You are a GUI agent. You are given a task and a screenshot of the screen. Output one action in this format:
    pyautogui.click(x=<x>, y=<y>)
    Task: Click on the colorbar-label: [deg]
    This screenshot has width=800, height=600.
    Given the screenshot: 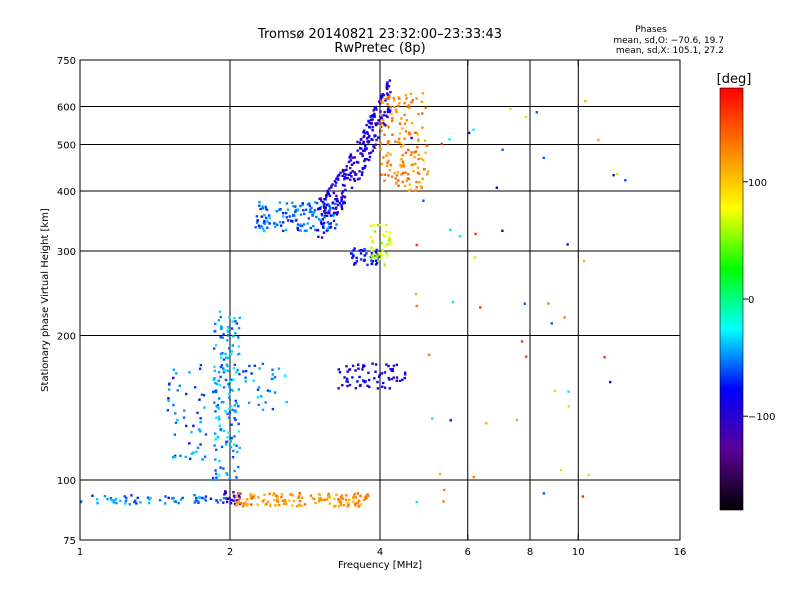 What is the action you would take?
    pyautogui.click(x=734, y=79)
    